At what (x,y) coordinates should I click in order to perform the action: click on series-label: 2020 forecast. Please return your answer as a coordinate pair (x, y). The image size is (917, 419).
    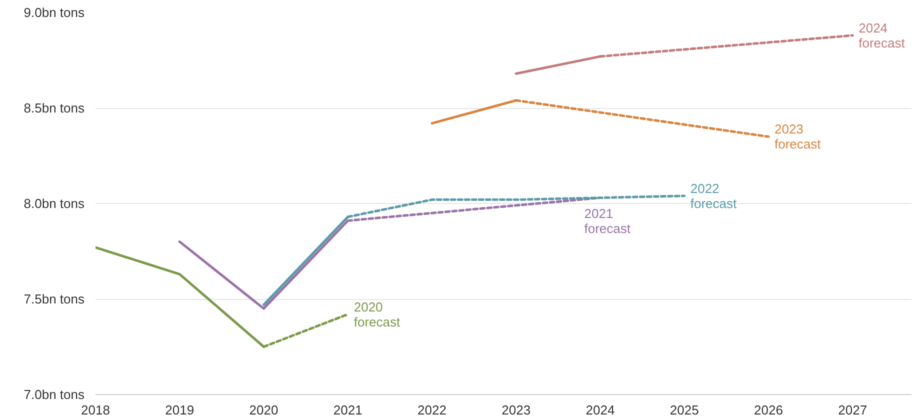
    Looking at the image, I should click on (377, 314).